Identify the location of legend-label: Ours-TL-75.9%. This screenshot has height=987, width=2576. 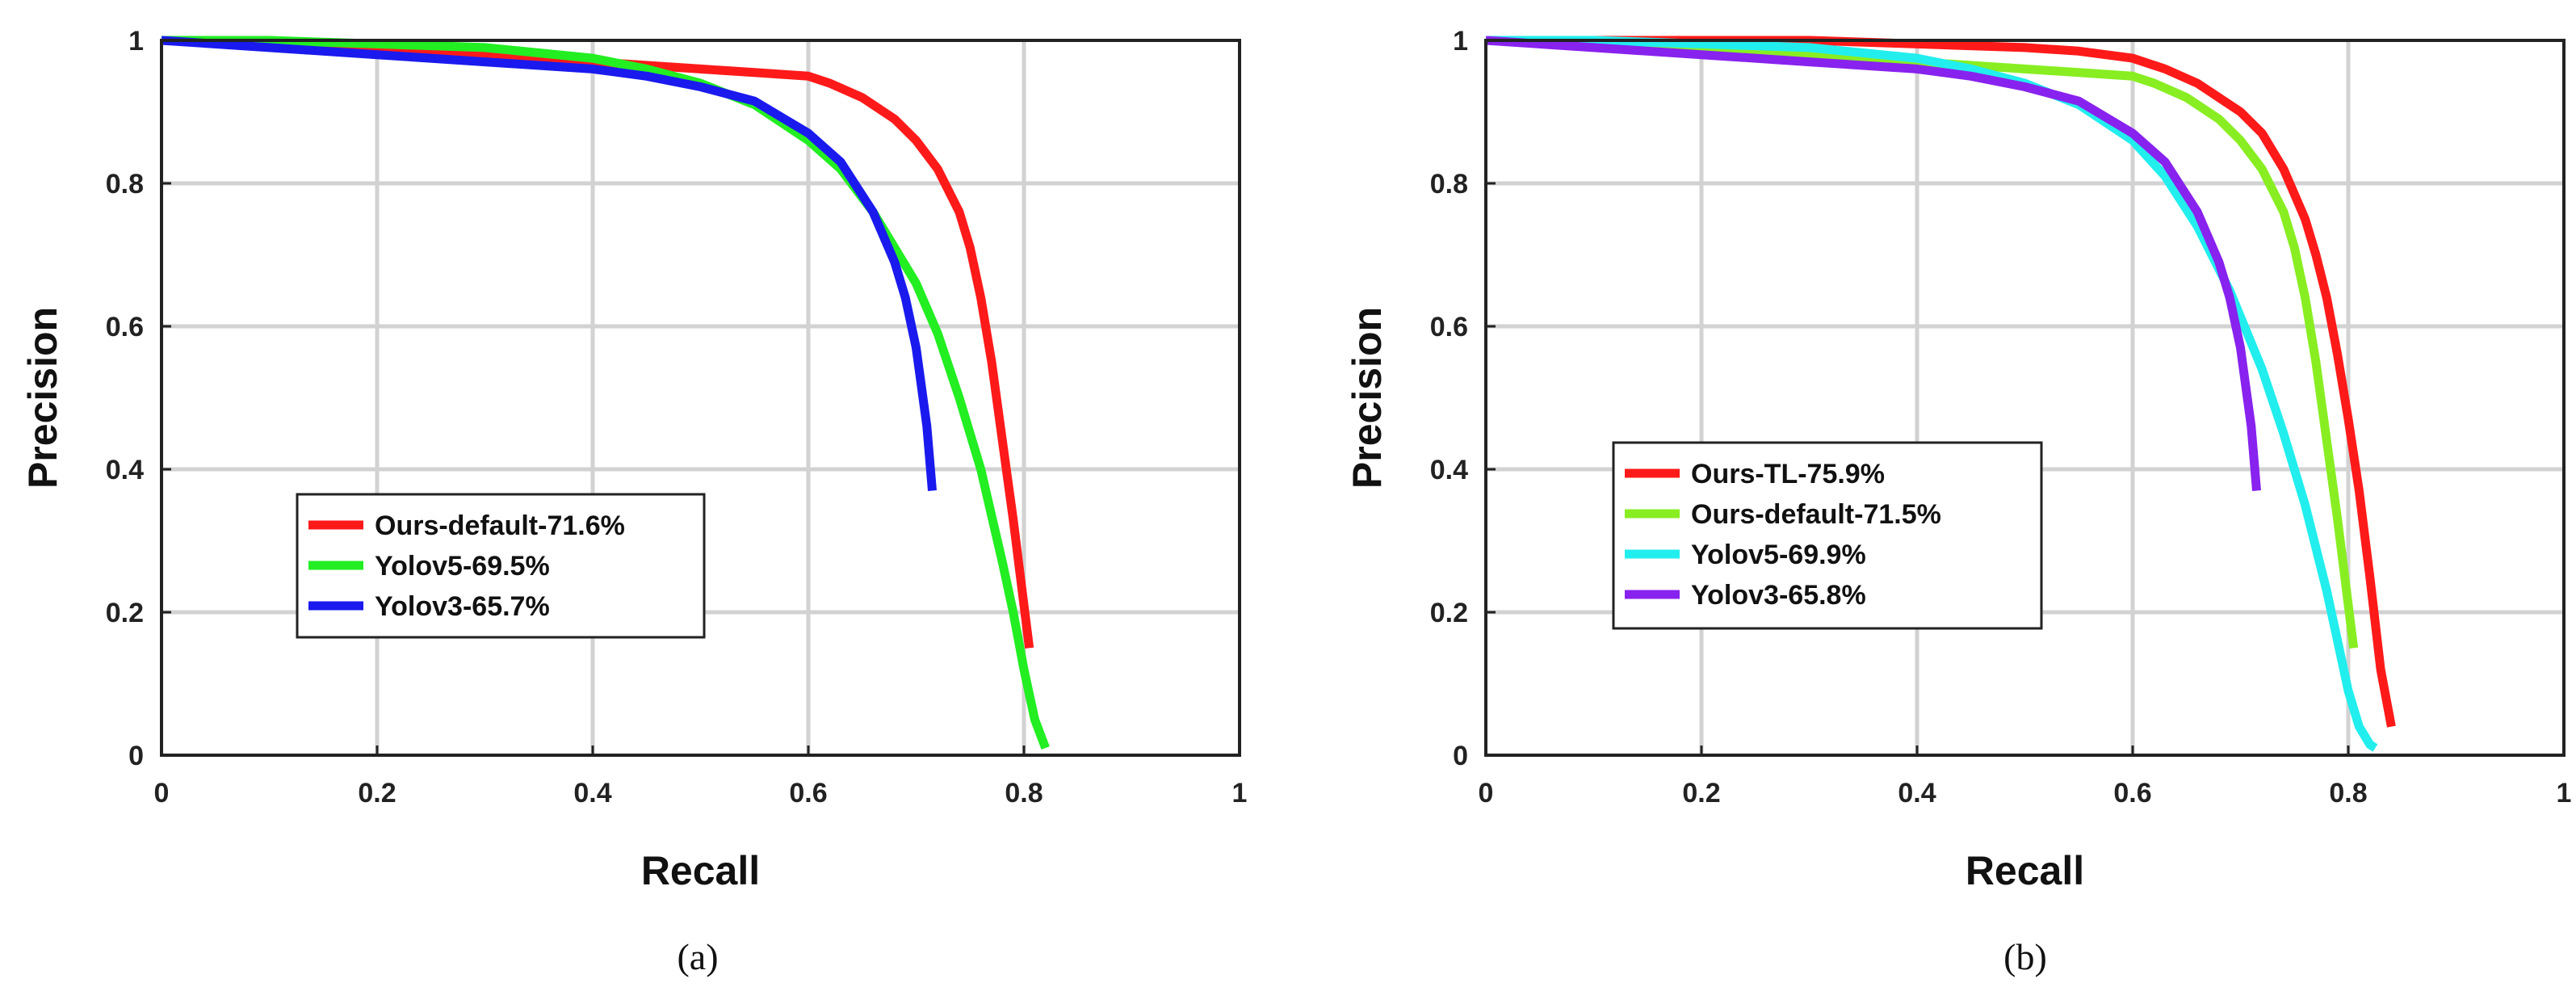
(1788, 474).